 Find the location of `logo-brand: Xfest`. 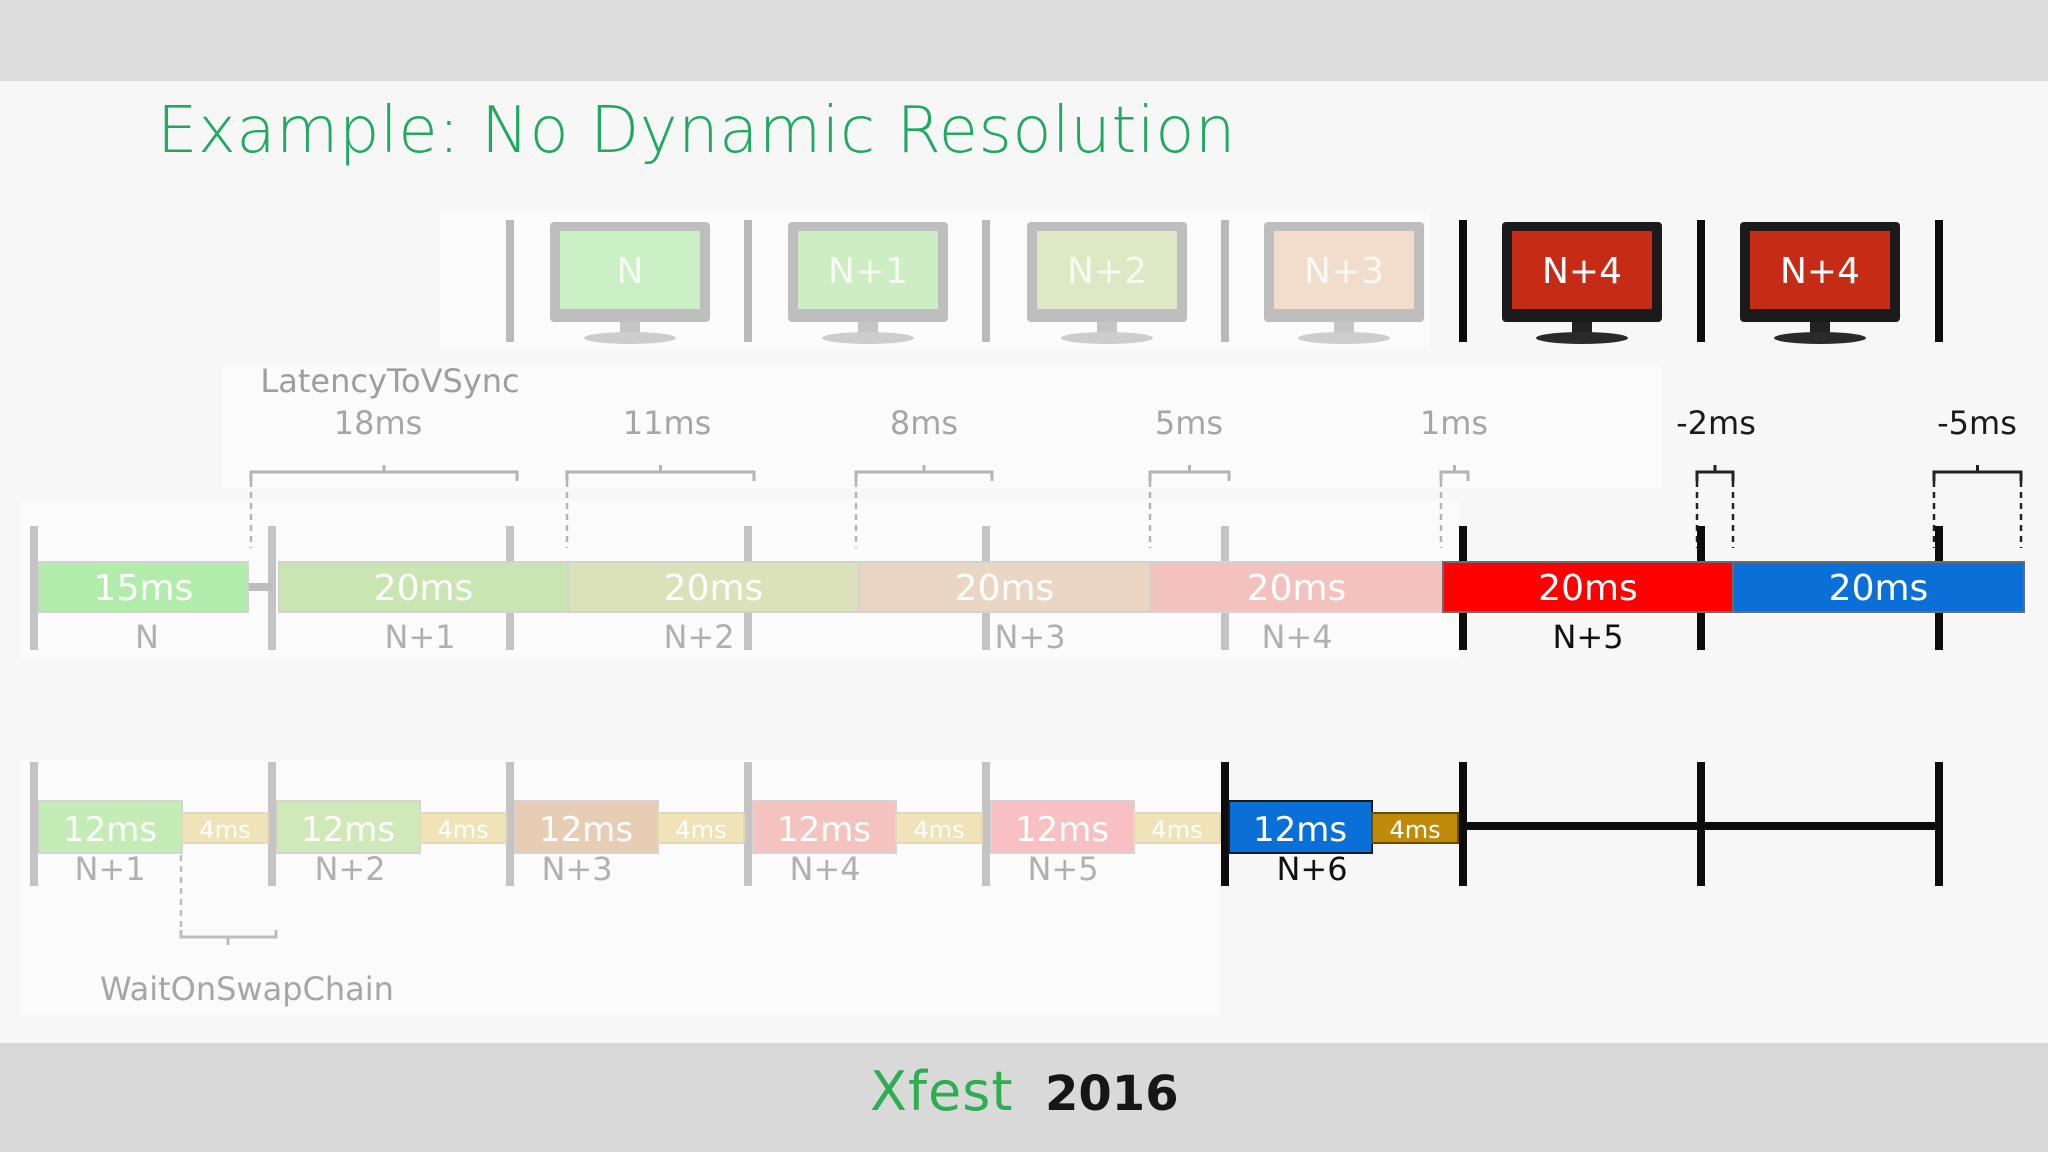

logo-brand: Xfest is located at coordinates (942, 1091).